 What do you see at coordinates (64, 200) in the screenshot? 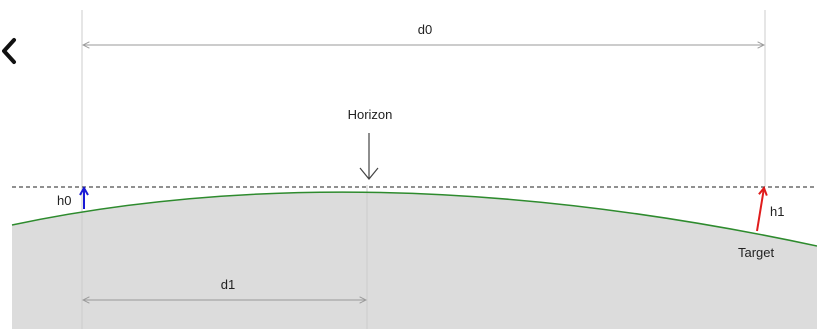
I see `h0-label: h0` at bounding box center [64, 200].